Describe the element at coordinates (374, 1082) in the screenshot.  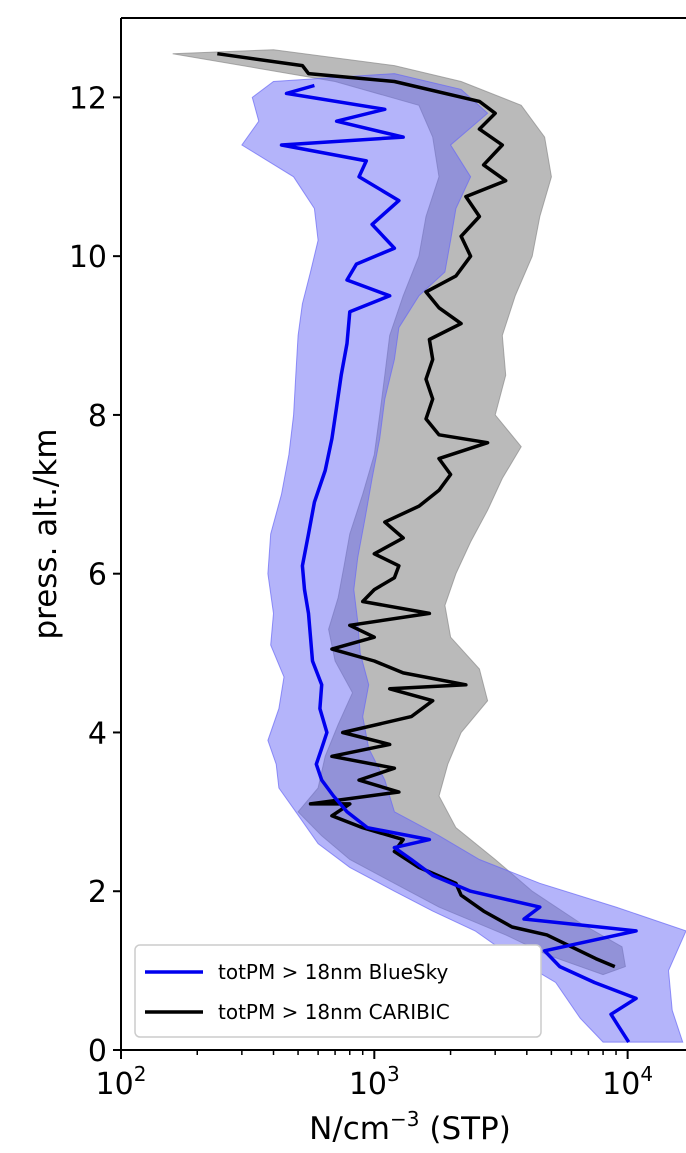
I see `x-tick-label-1: 10³` at that location.